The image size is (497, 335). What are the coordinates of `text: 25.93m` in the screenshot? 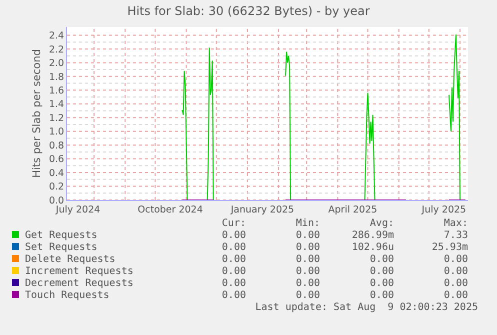 It's located at (449, 248).